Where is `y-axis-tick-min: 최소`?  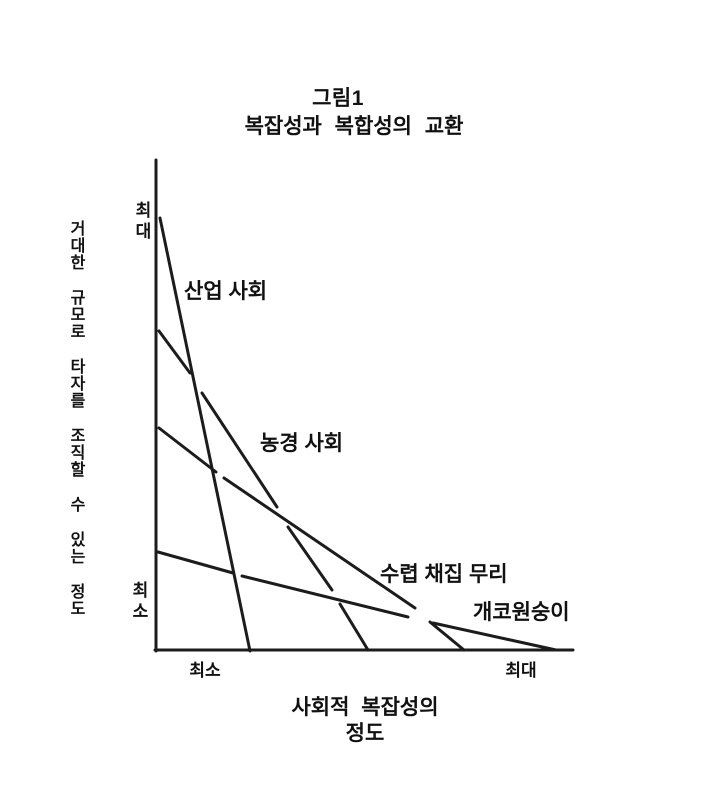
y-axis-tick-min: 최소 is located at coordinates (138, 602).